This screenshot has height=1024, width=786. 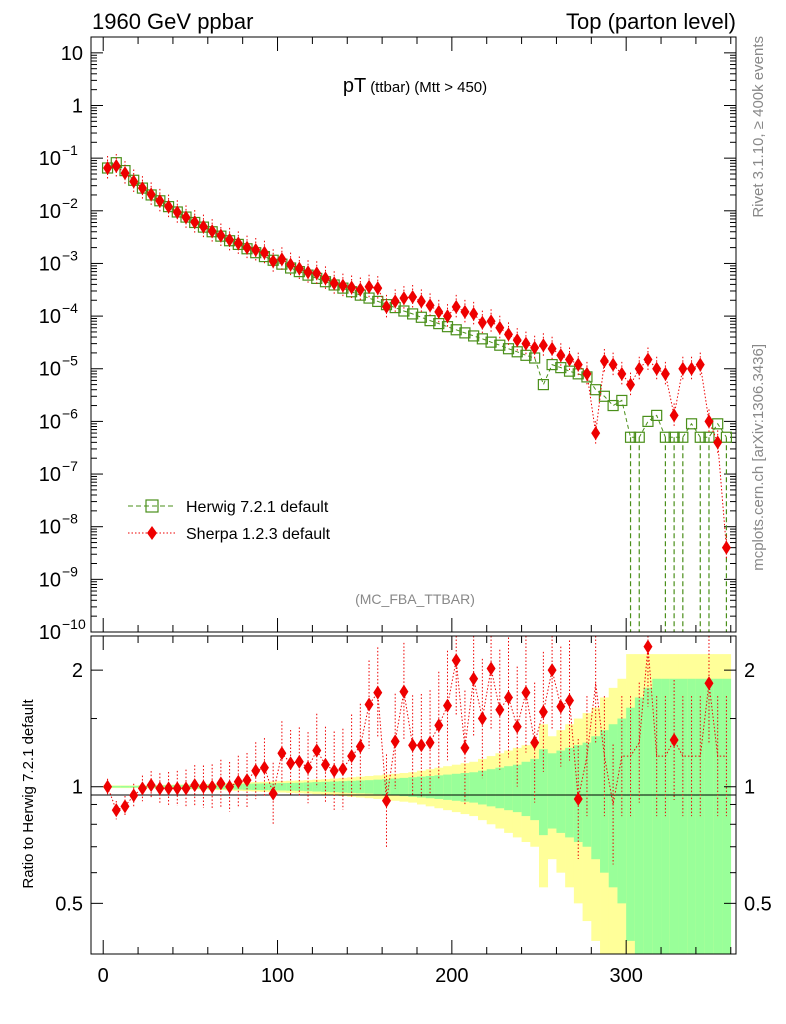 I want to click on main-ytick-exponent: −5, so click(x=70, y=361).